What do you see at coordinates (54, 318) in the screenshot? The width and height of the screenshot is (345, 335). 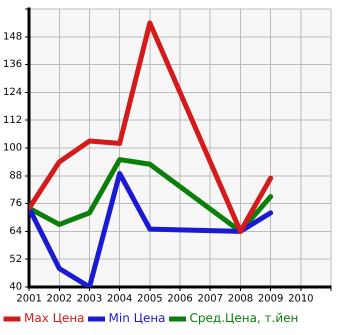 I see `legend-label: Max Цена` at bounding box center [54, 318].